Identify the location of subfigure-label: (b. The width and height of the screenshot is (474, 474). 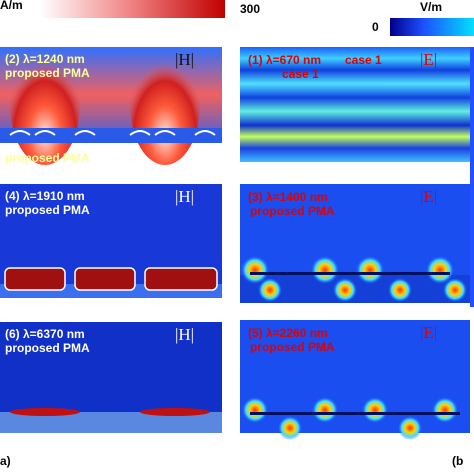
(457, 461).